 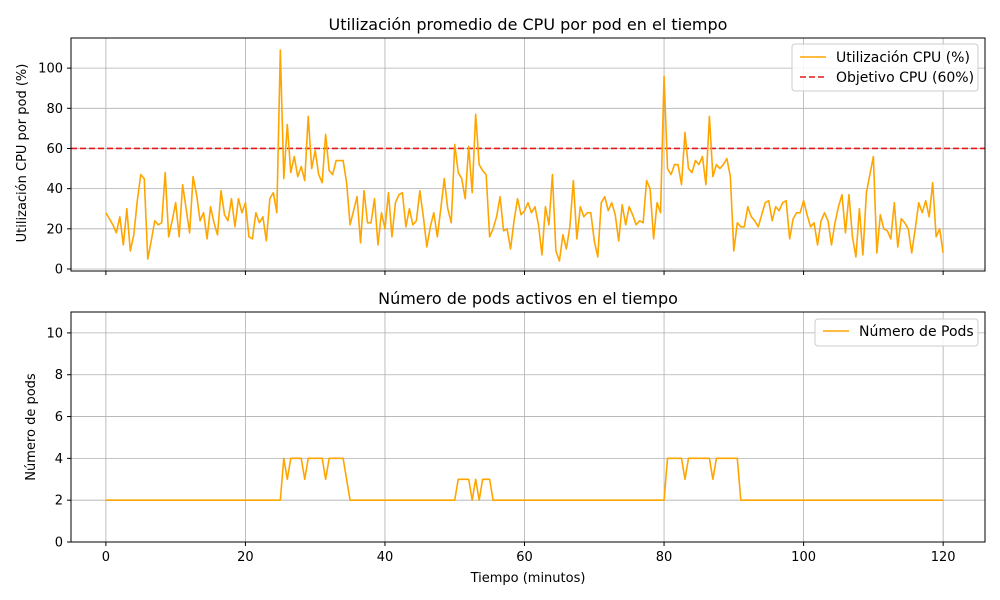 I want to click on cpu-y-tick-label-100: 100, so click(x=50, y=69).